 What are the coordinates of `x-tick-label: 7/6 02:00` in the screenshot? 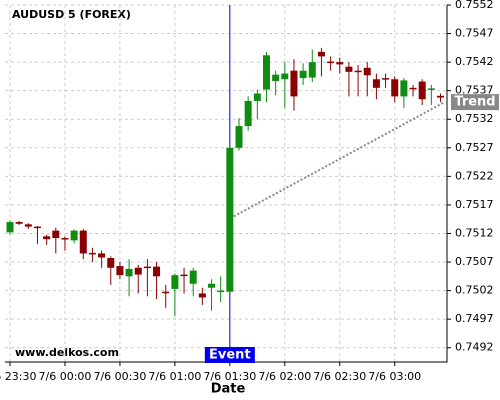 It's located at (284, 376).